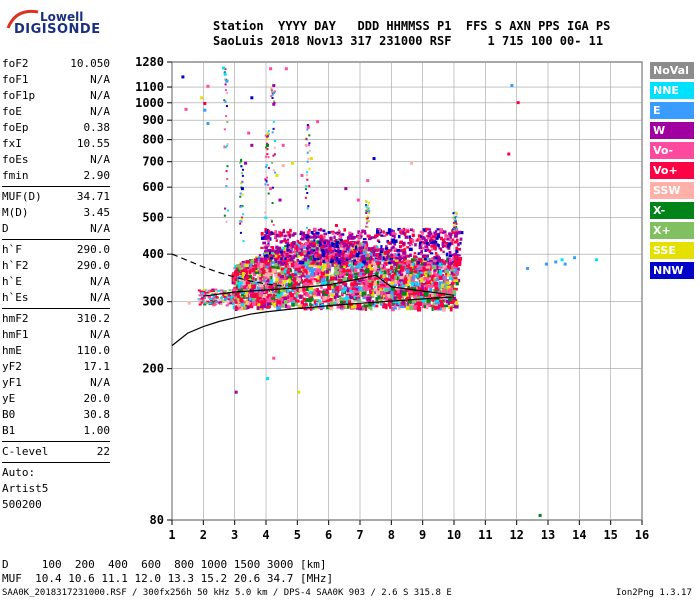 Image resolution: width=700 pixels, height=600 pixels. What do you see at coordinates (15, 175) in the screenshot?
I see `param-key: fmin` at bounding box center [15, 175].